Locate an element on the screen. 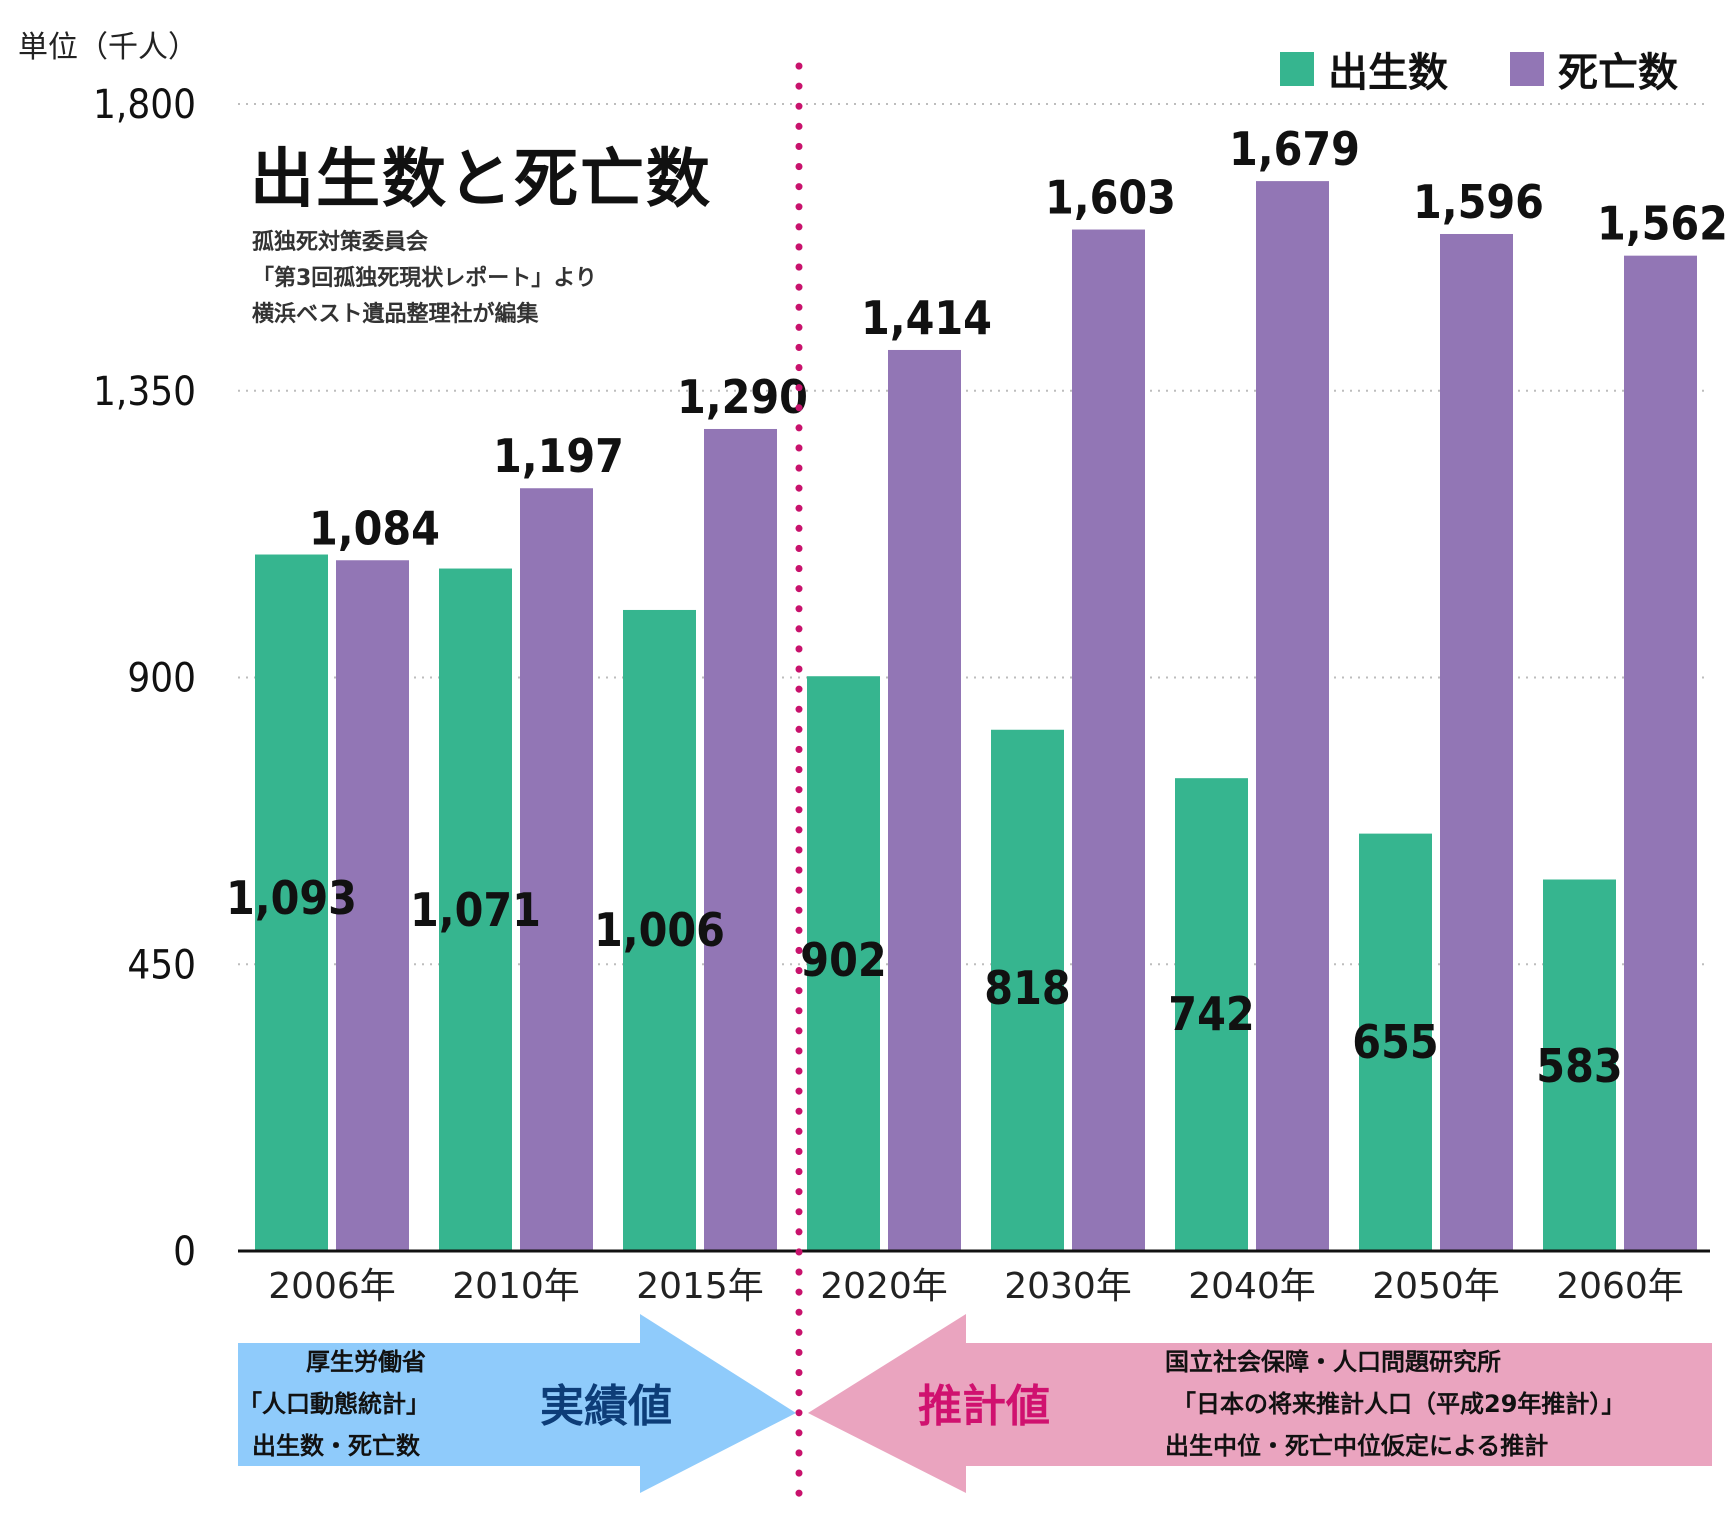 The image size is (1730, 1516). x-tick-label: 2040年 is located at coordinates (1252, 1286).